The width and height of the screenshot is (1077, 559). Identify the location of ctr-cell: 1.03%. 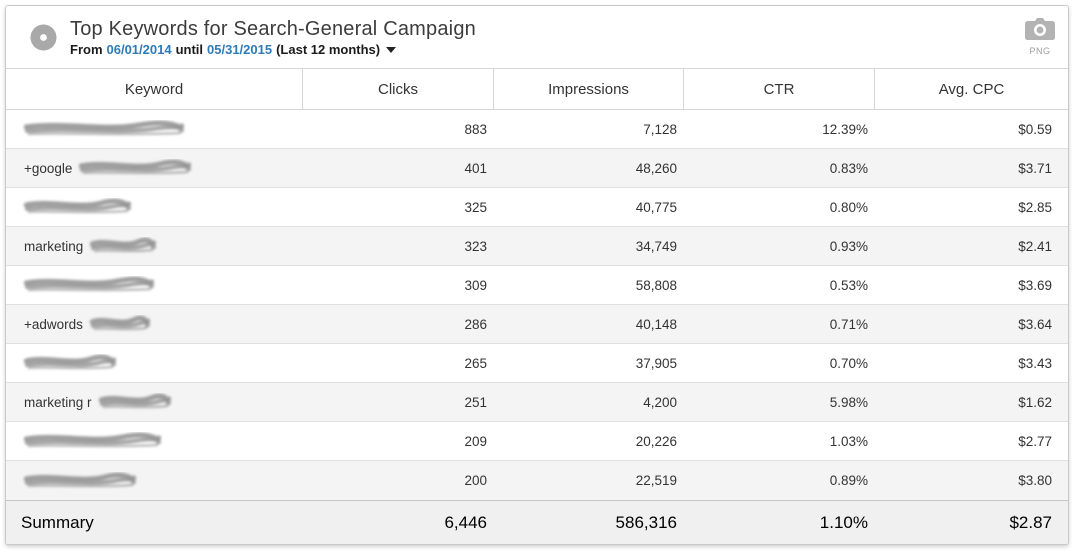
(848, 441).